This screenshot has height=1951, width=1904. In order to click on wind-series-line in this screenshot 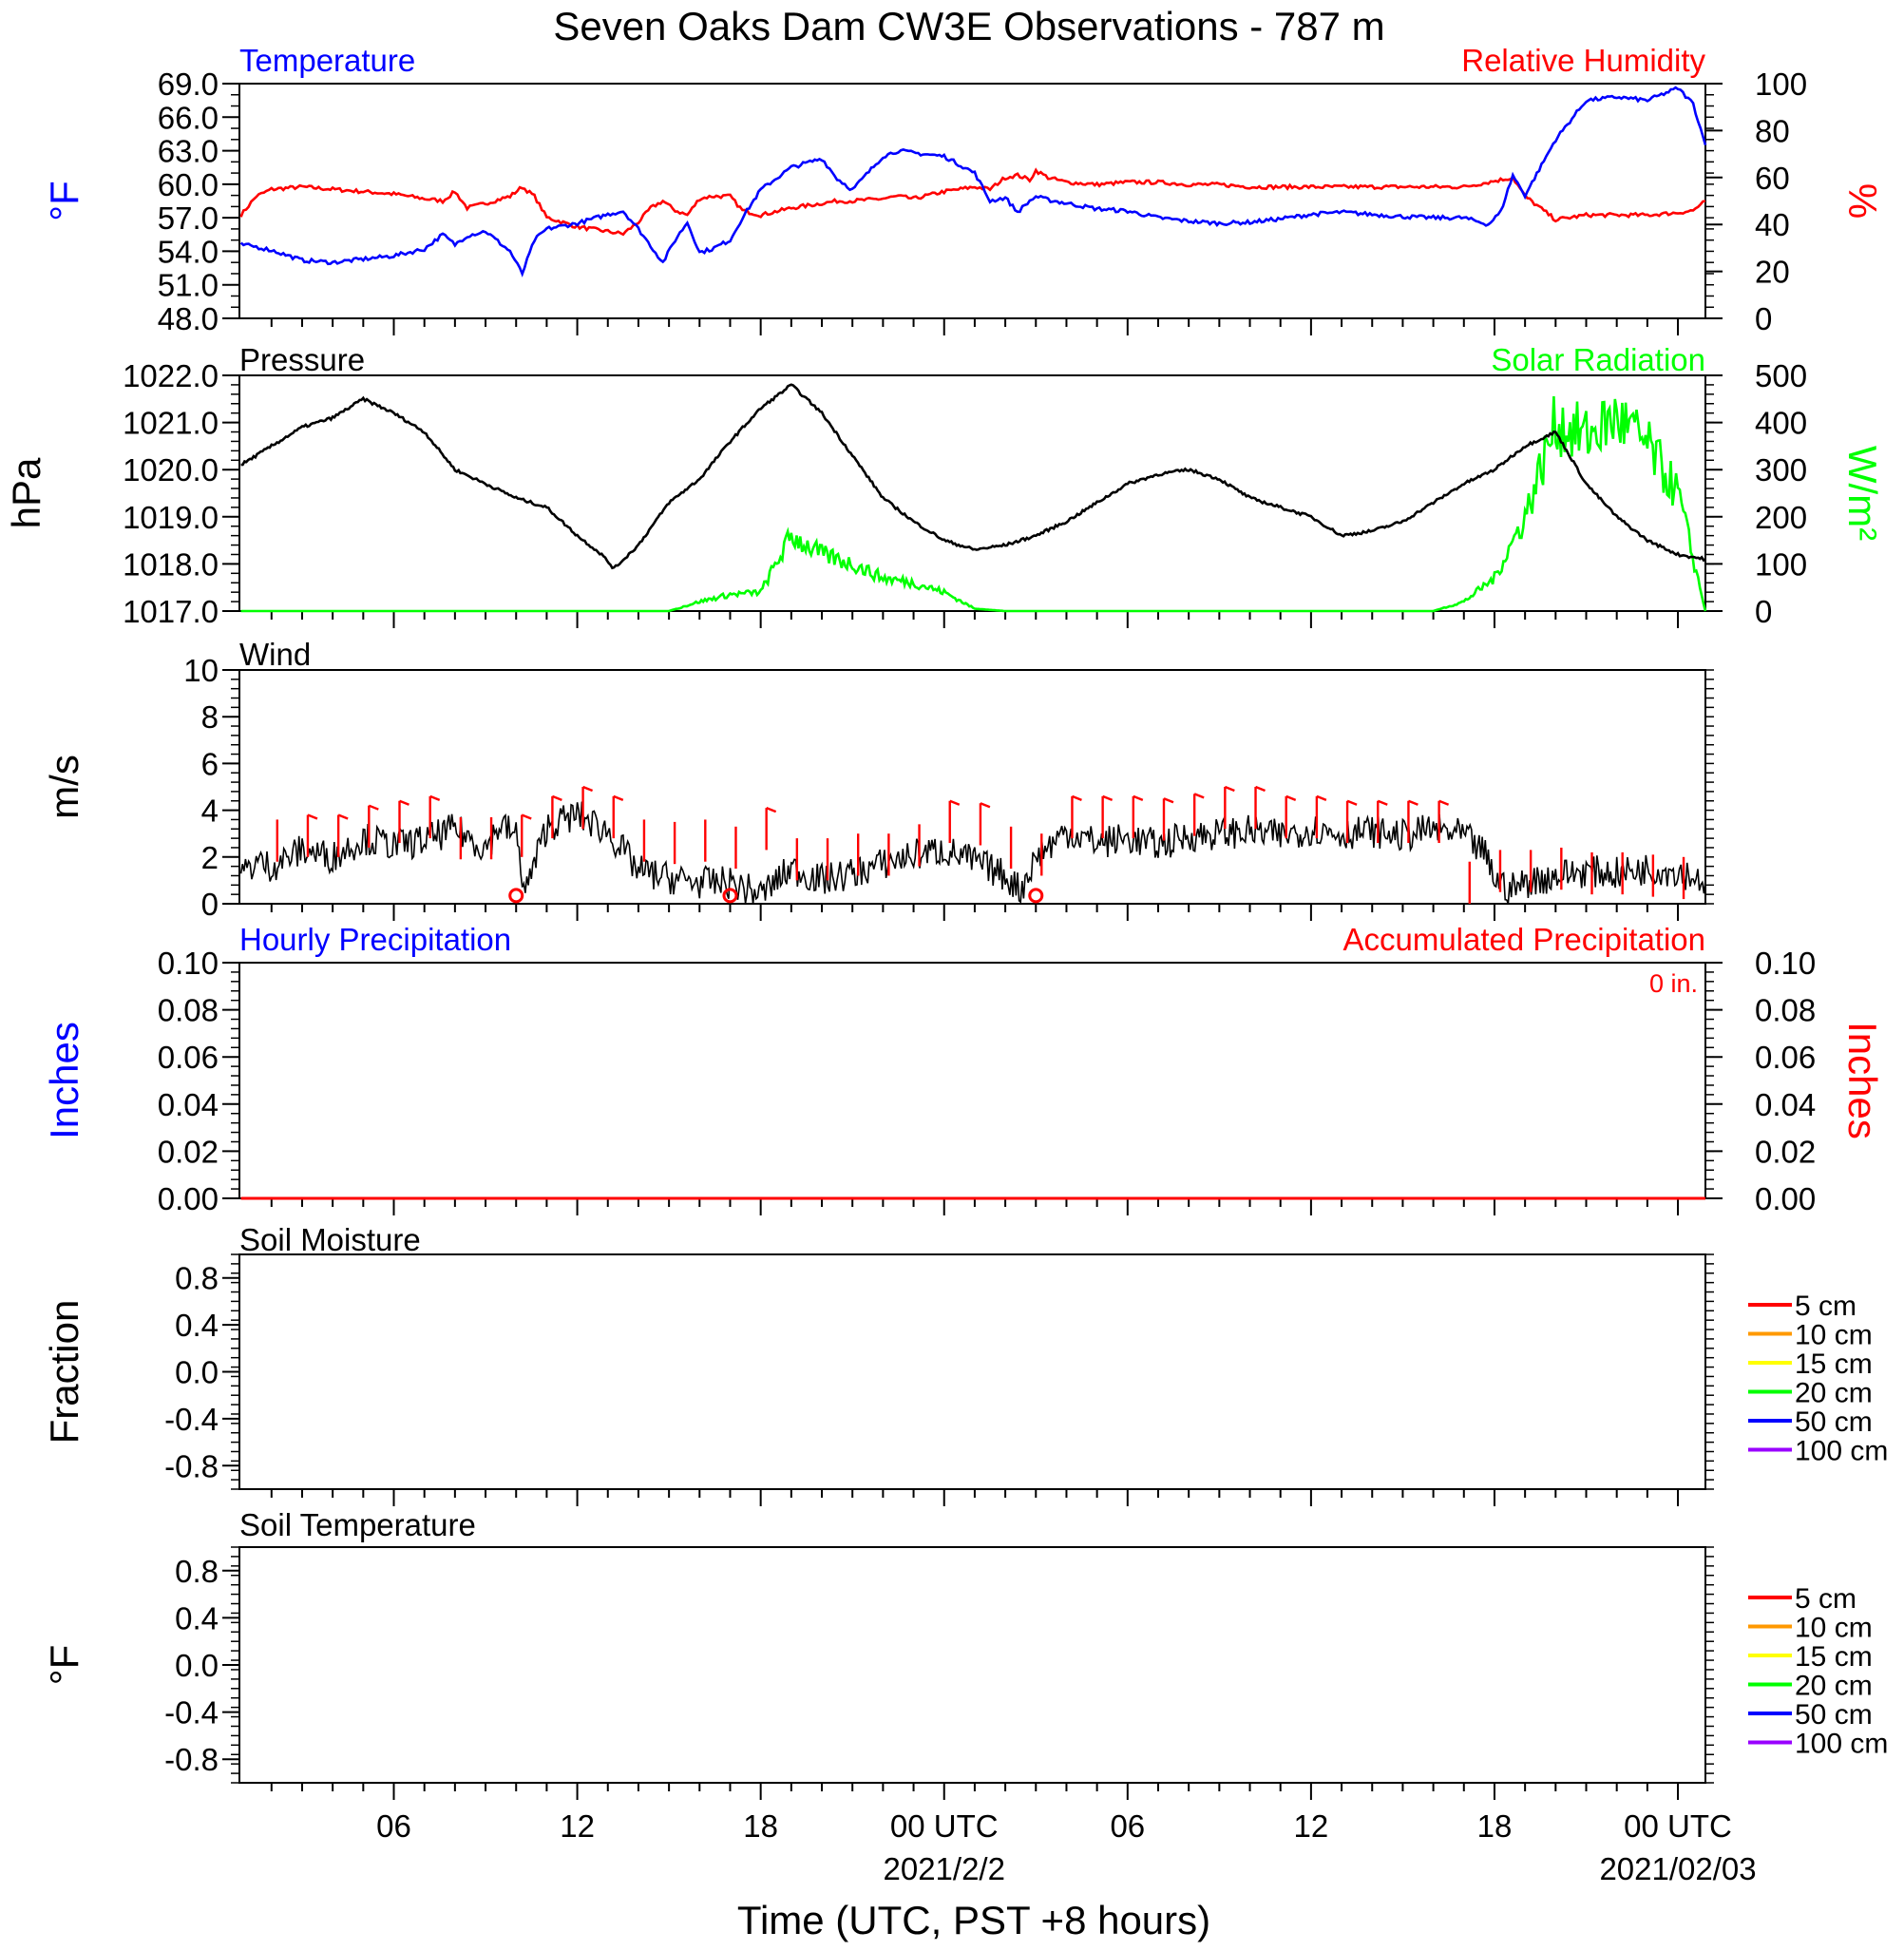, I will do `click(972, 853)`.